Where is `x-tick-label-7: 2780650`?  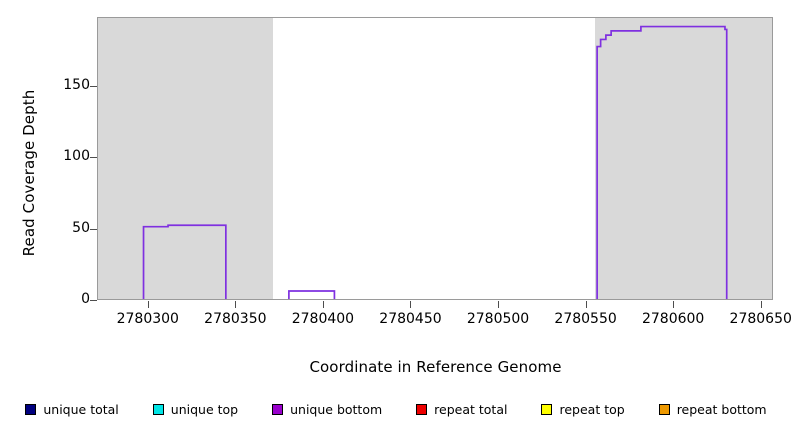 x-tick-label-7: 2780650 is located at coordinates (760, 319).